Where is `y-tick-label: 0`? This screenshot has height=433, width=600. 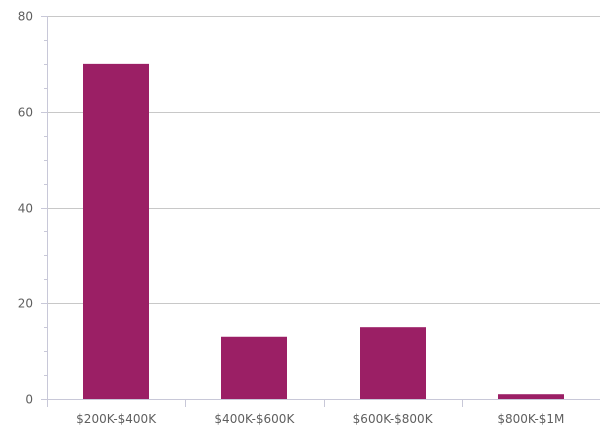 y-tick-label: 0 is located at coordinates (29, 400).